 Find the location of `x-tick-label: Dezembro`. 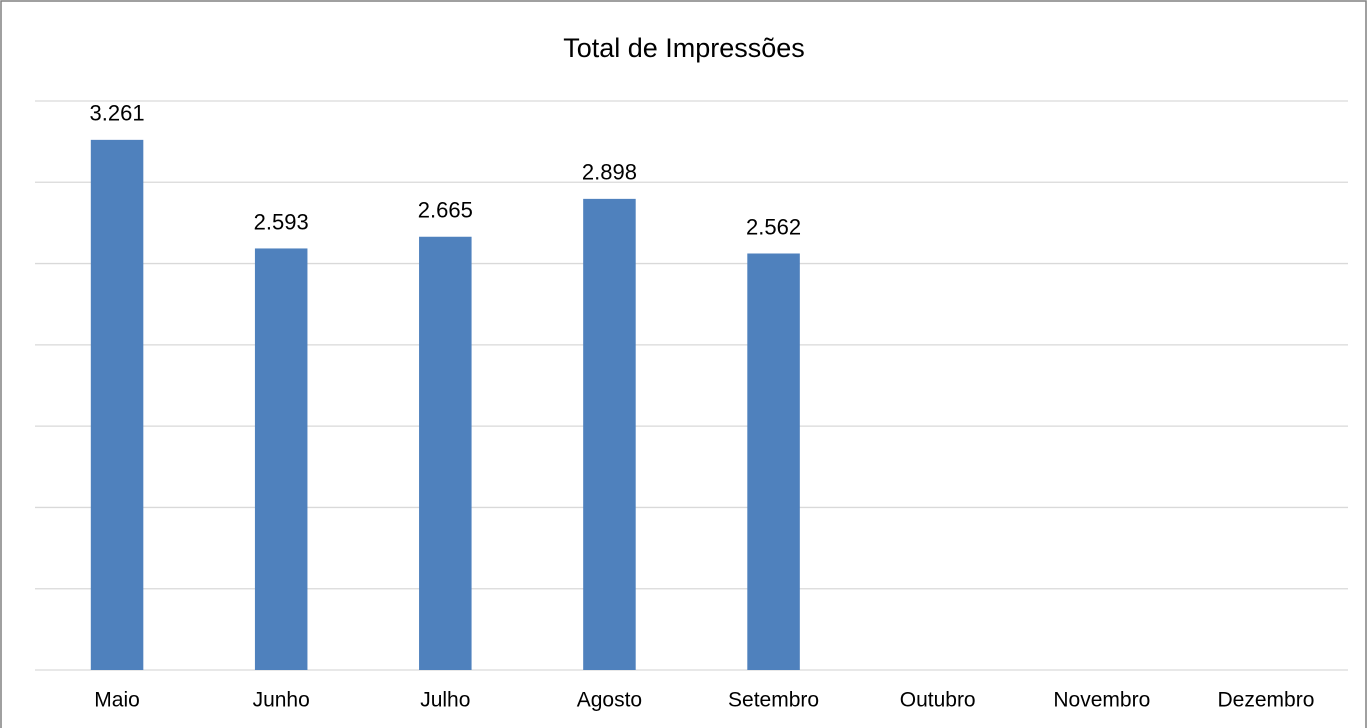

x-tick-label: Dezembro is located at coordinates (1266, 700).